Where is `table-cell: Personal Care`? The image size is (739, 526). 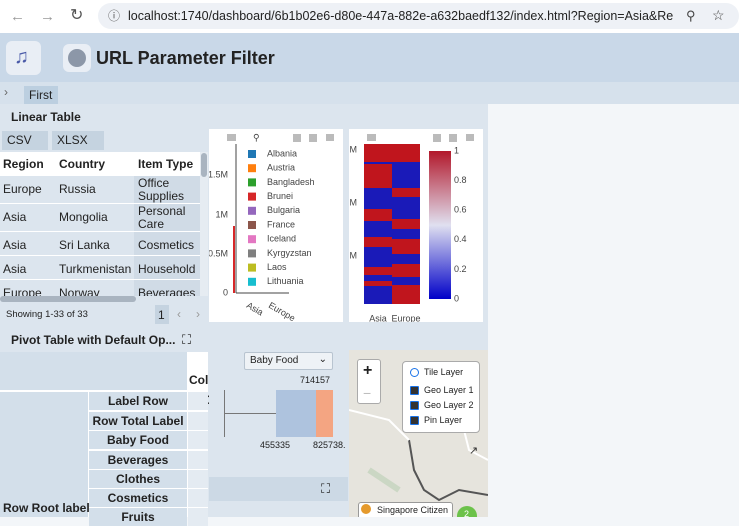
table-cell: Personal Care is located at coordinates (162, 217).